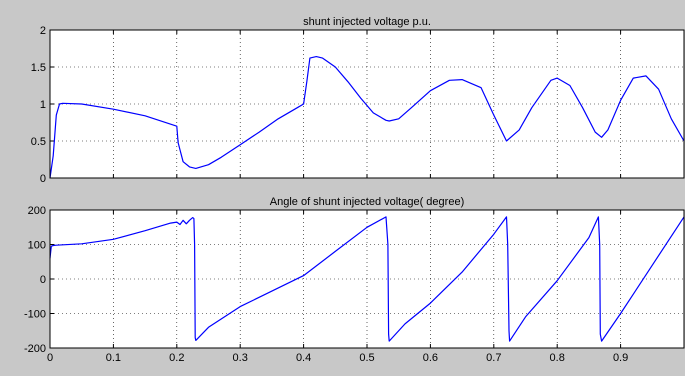 This screenshot has width=685, height=376. I want to click on bottom-x-tick-label: 0.1, so click(113, 358).